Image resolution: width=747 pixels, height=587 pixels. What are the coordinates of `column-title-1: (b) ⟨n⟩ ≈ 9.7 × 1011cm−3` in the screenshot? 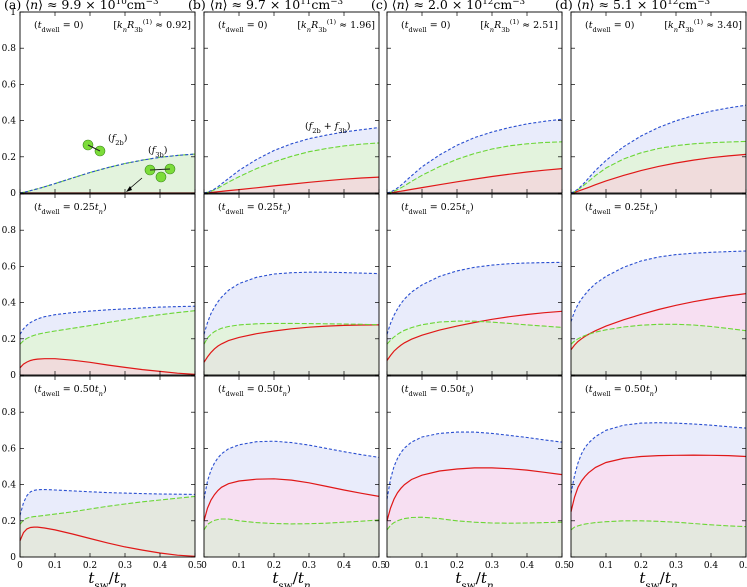 It's located at (265, 6).